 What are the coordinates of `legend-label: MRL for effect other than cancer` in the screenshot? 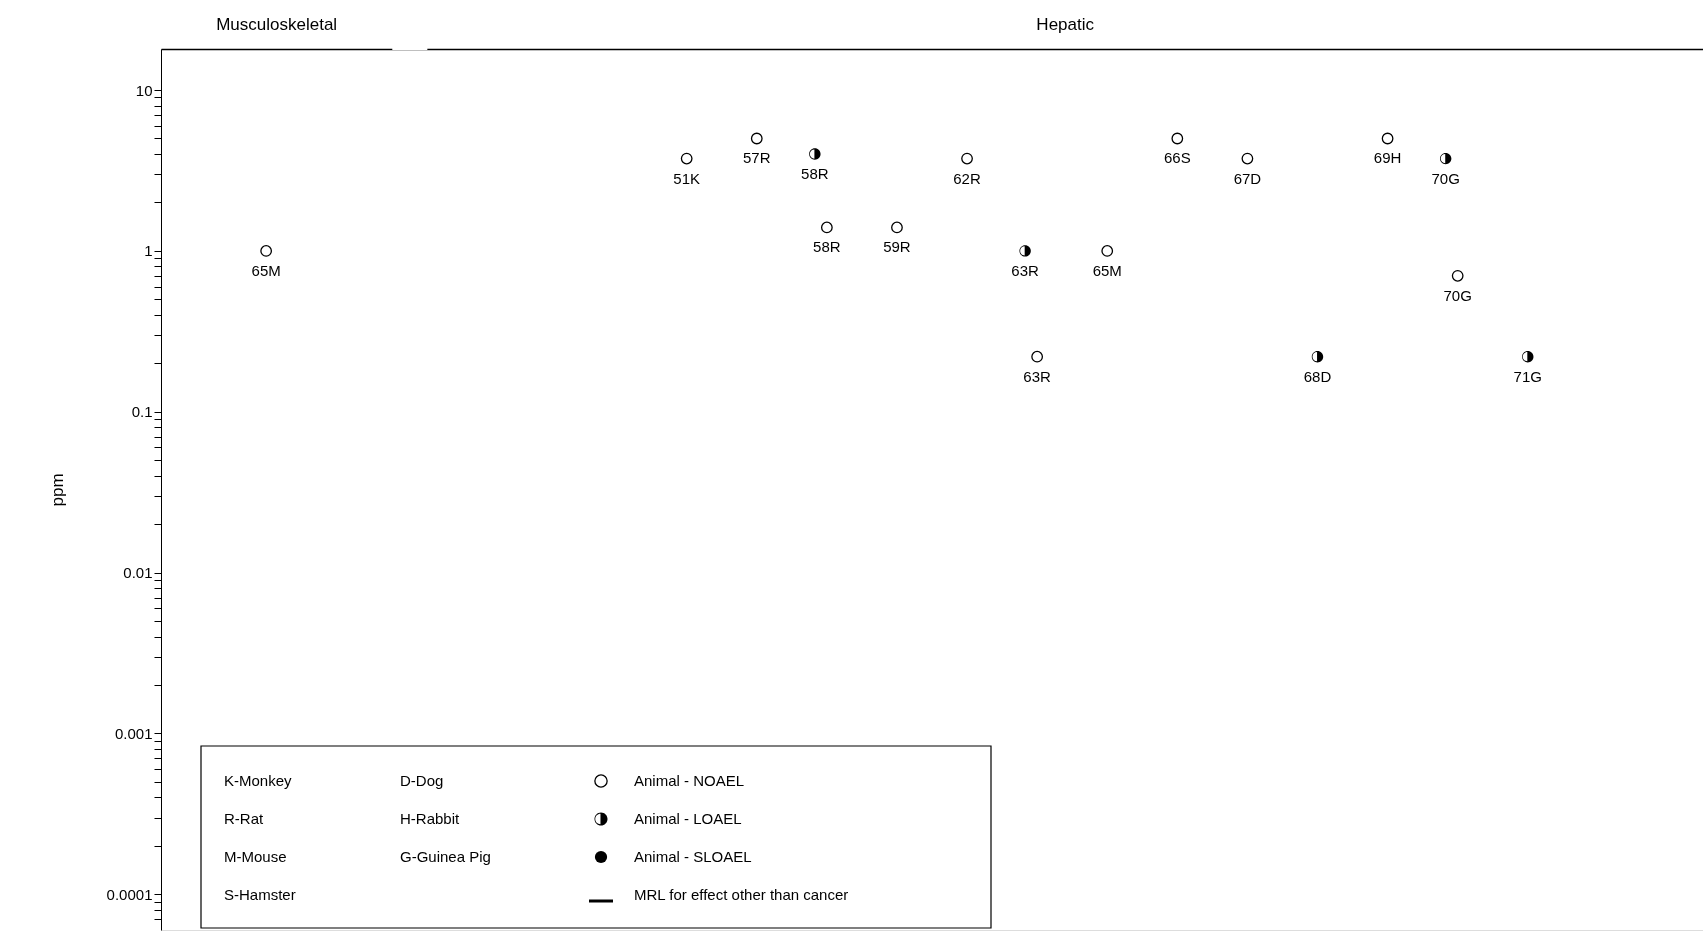 It's located at (741, 894).